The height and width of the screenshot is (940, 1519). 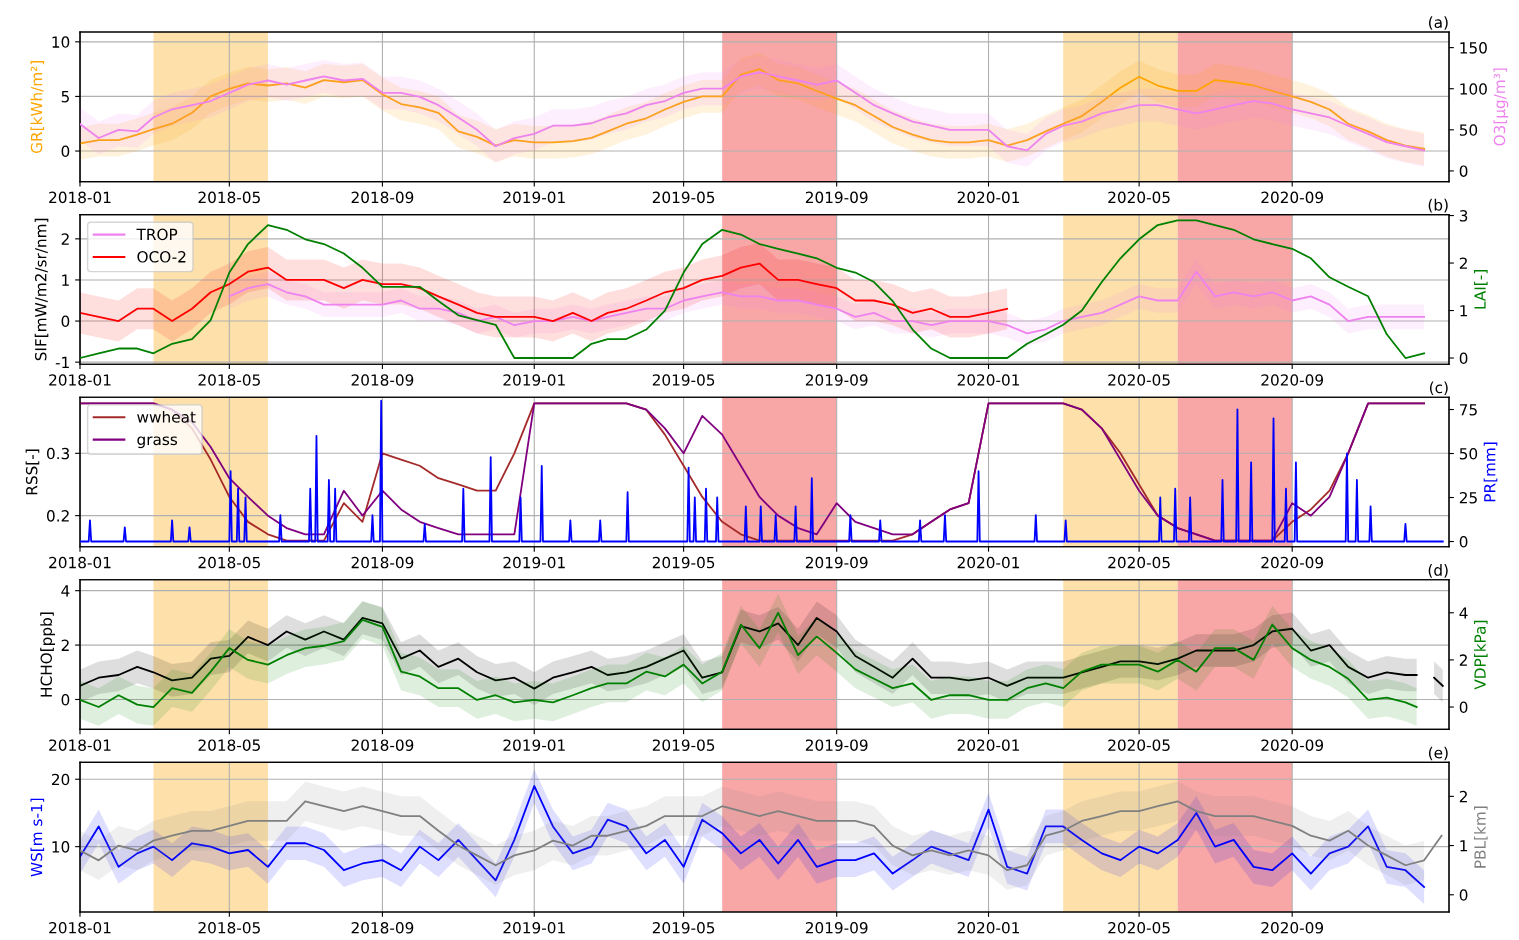 What do you see at coordinates (1501, 107) in the screenshot?
I see `y2-axis-title: O3[µg/m³]` at bounding box center [1501, 107].